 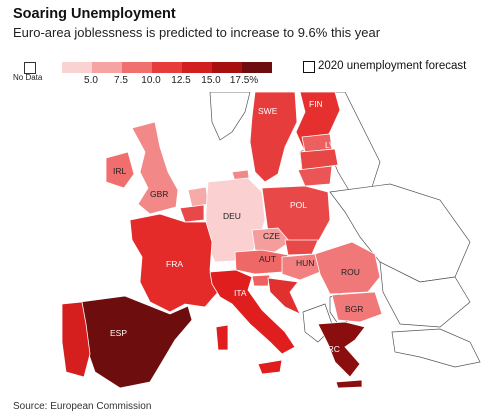 I want to click on country-rou, so click(x=347, y=268).